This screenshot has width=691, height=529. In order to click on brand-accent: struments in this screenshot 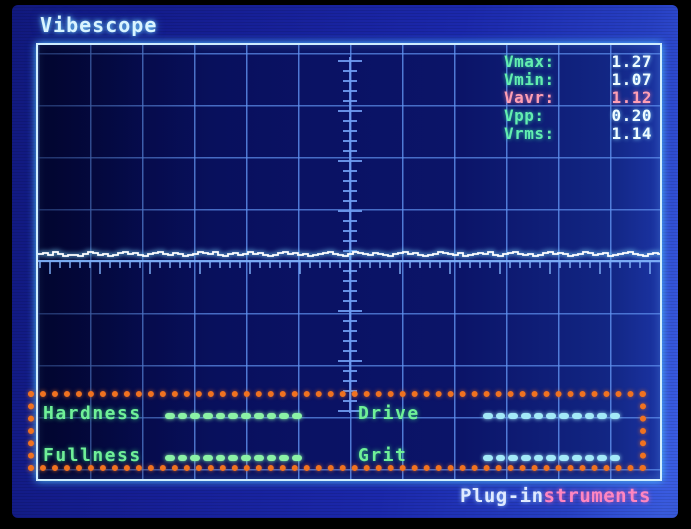, I will do `click(597, 496)`.